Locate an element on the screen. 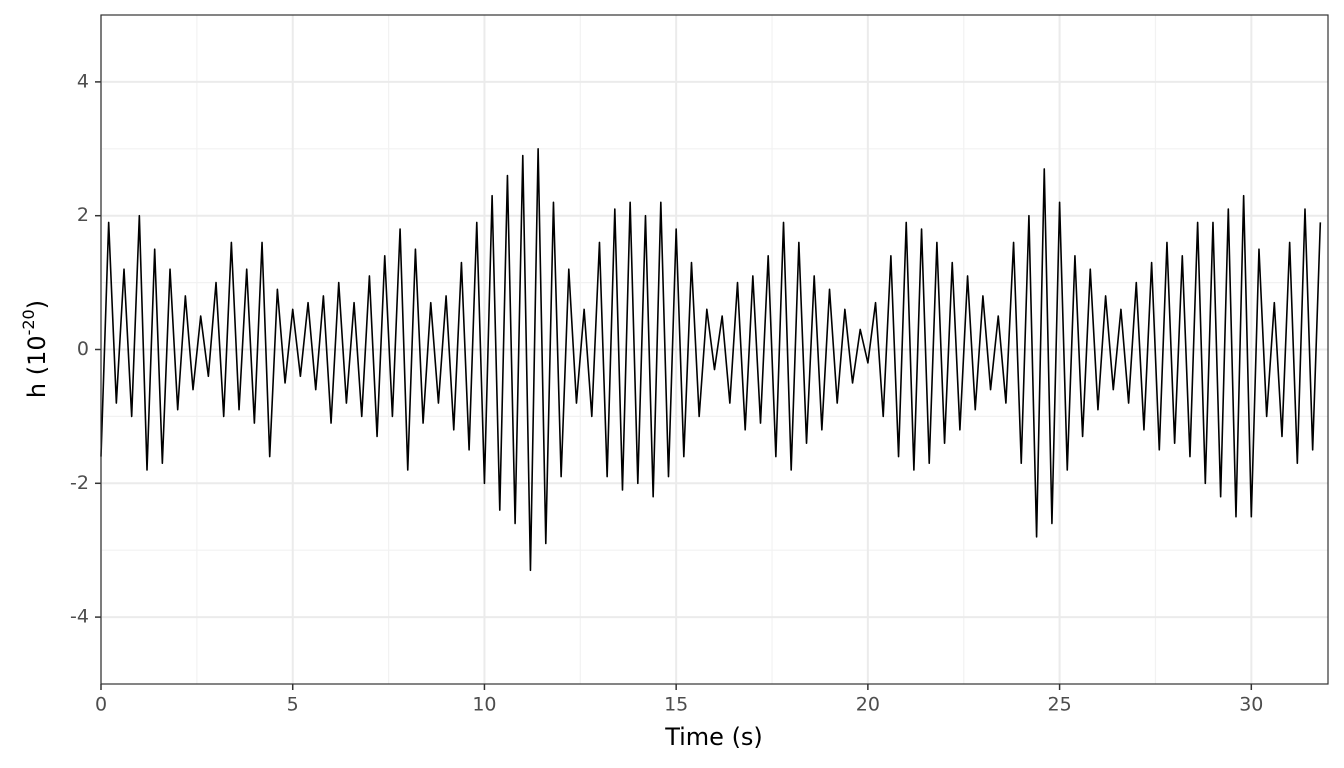 This screenshot has width=1344, height=768. y-tick-label: 0 is located at coordinates (83, 349).